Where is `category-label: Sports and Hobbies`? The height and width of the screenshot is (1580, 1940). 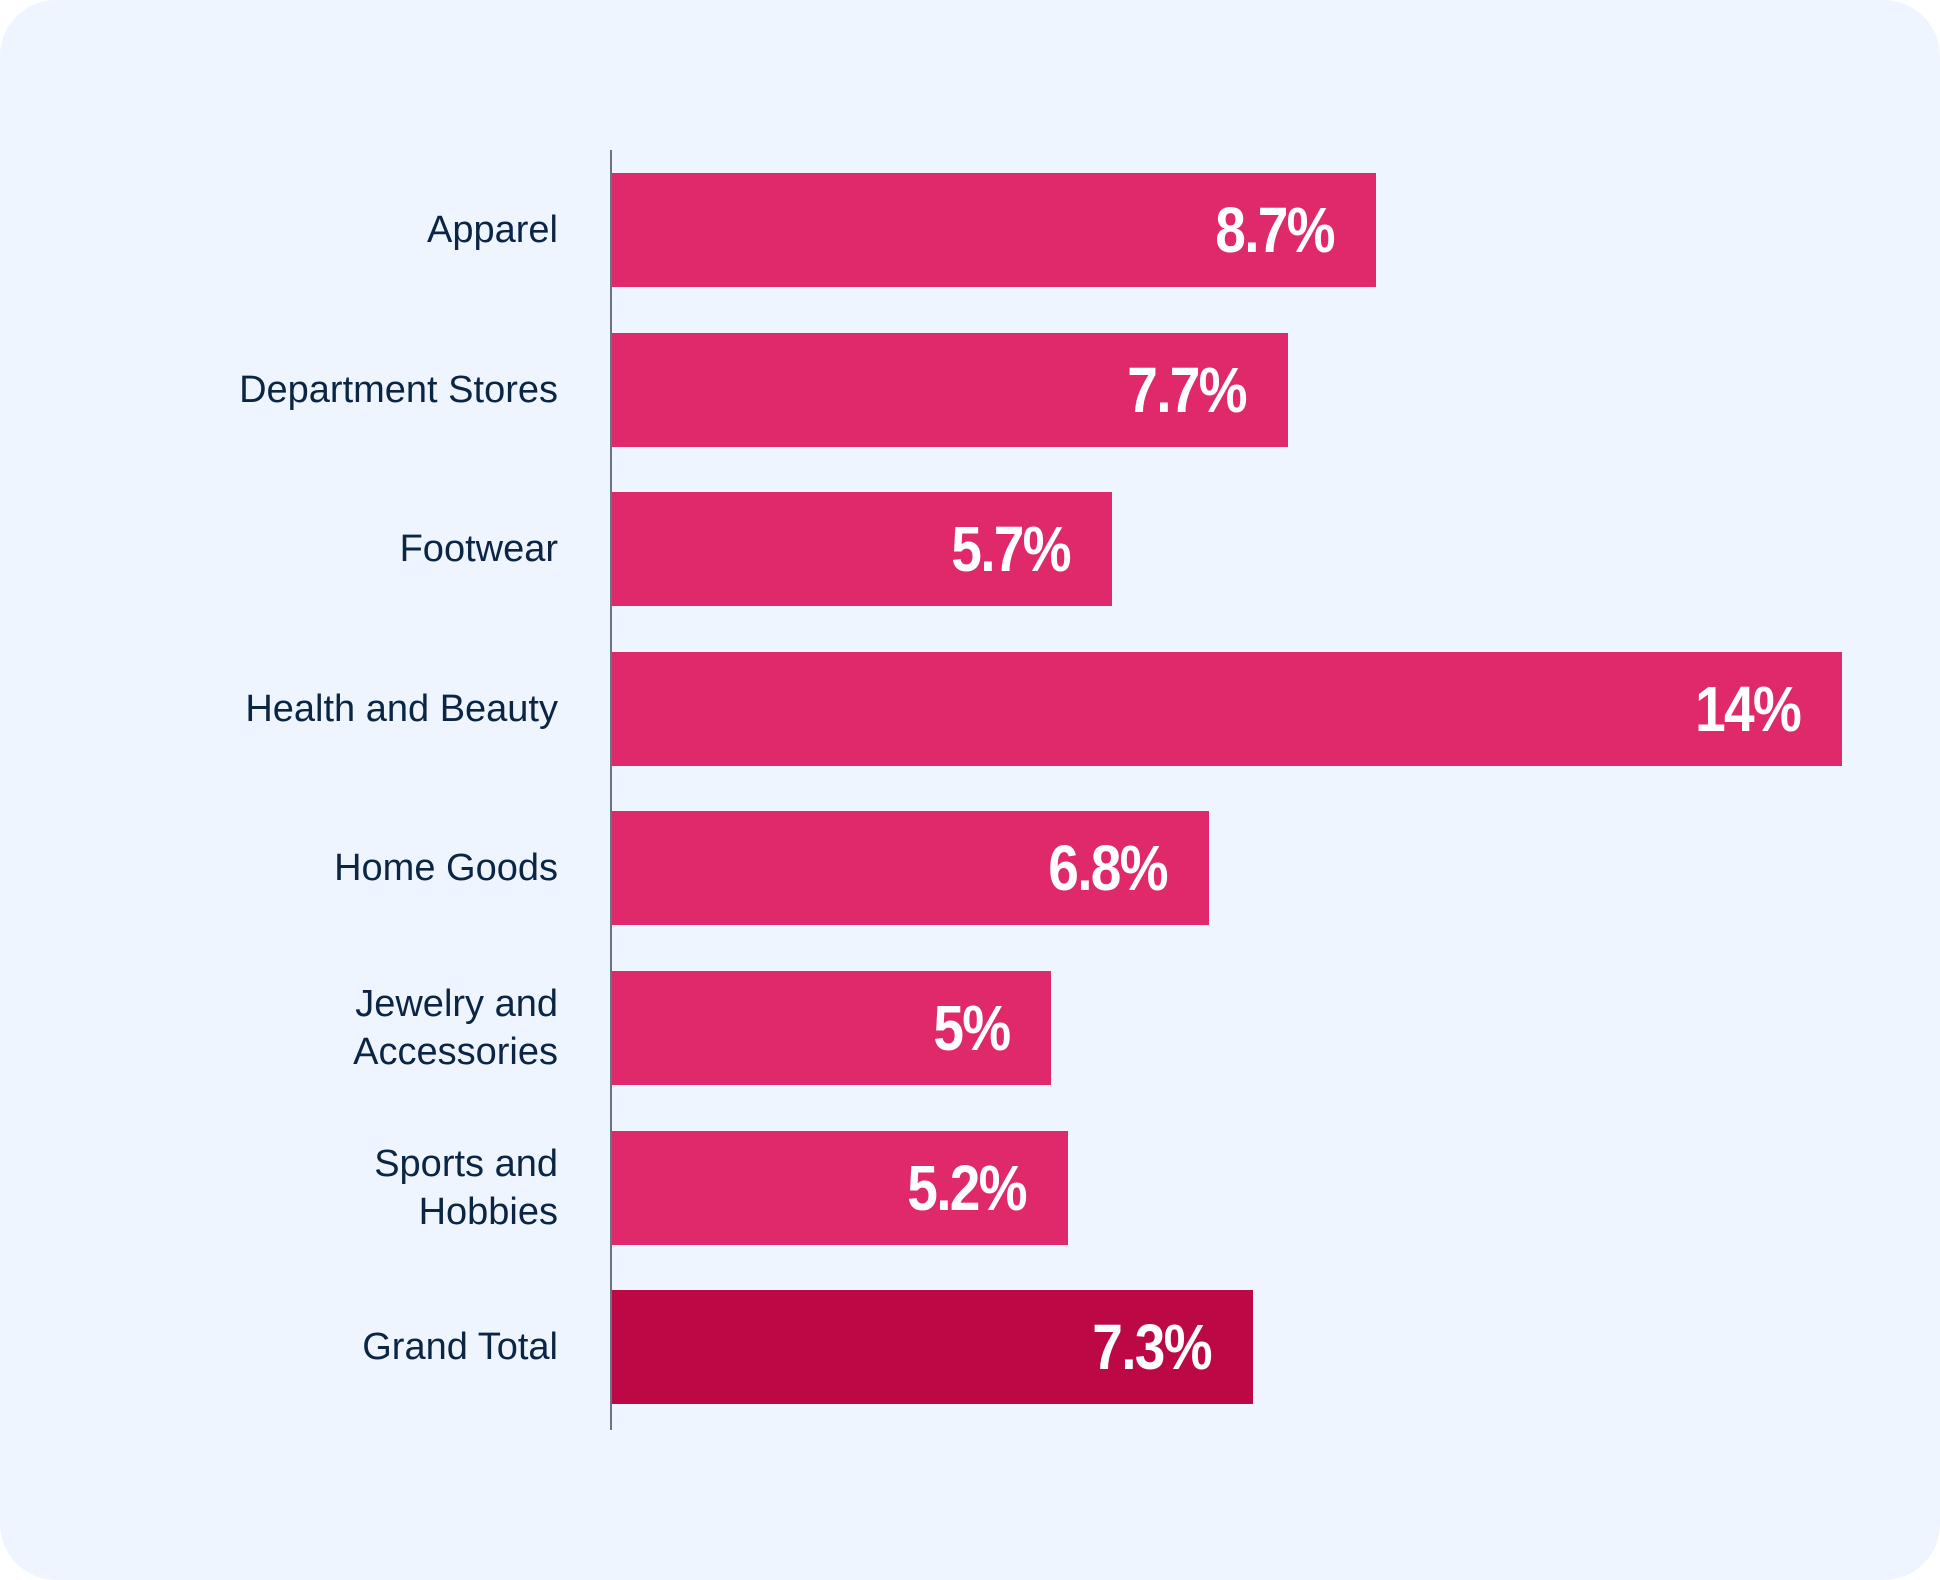
category-label: Sports and Hobbies is located at coordinates (288, 1188).